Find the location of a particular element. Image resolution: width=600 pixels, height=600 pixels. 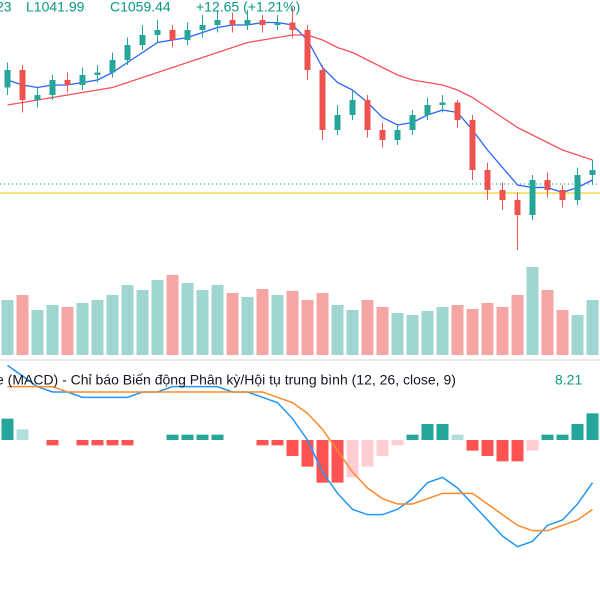

legend-value: C1059.44 is located at coordinates (140, 7).